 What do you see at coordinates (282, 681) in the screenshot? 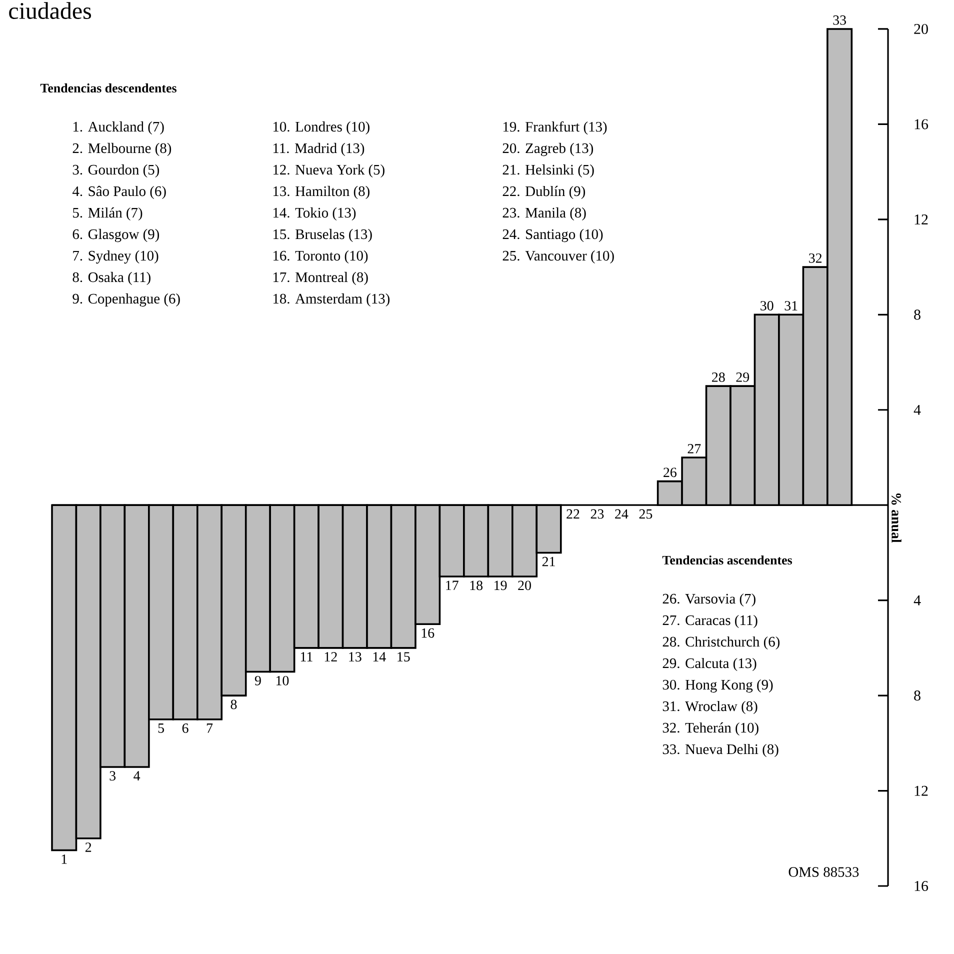
I see `x-tick-label: 10` at bounding box center [282, 681].